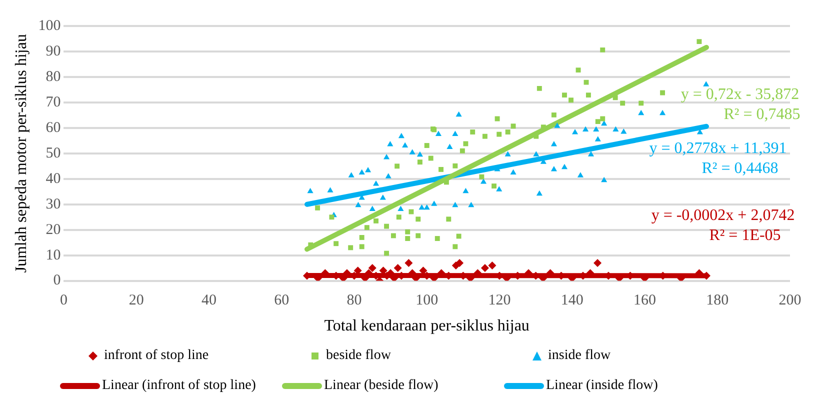 The image size is (818, 416). What do you see at coordinates (53, 102) in the screenshot?
I see `y-tick-label: 70` at bounding box center [53, 102].